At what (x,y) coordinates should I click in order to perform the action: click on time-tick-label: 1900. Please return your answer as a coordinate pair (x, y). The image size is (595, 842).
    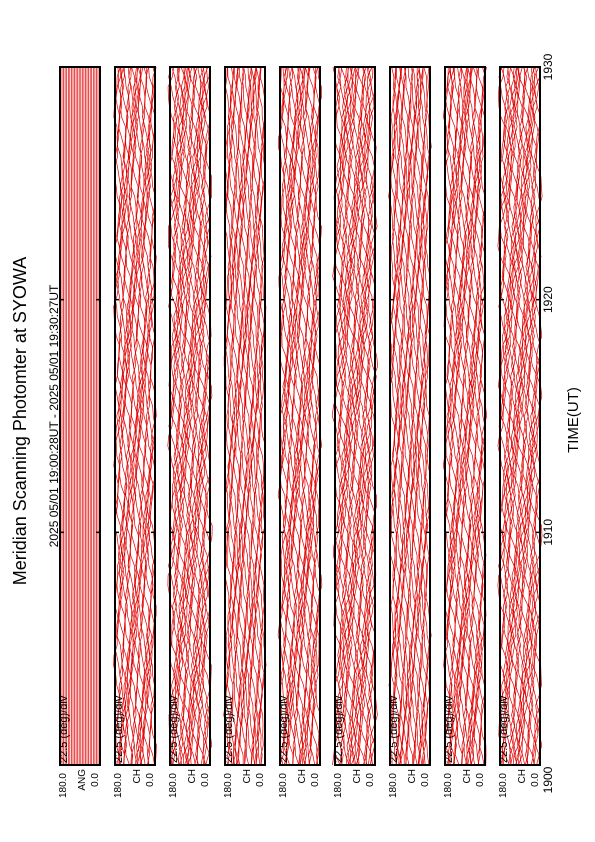
    Looking at the image, I should click on (548, 779).